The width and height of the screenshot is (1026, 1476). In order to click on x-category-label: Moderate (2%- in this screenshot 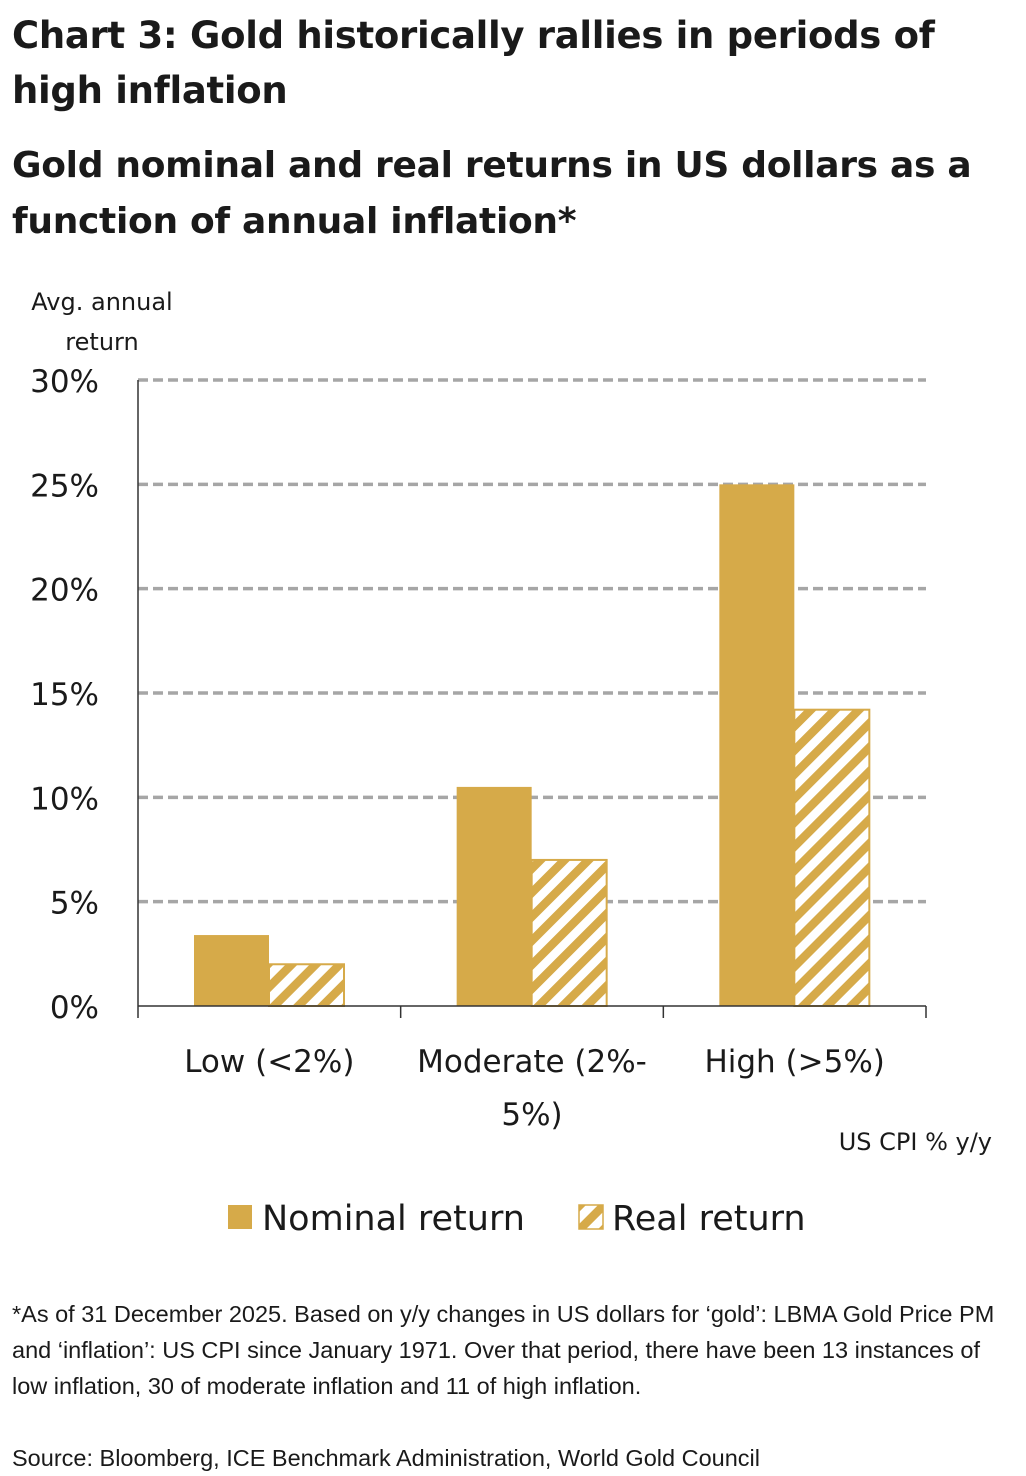, I will do `click(532, 1062)`.